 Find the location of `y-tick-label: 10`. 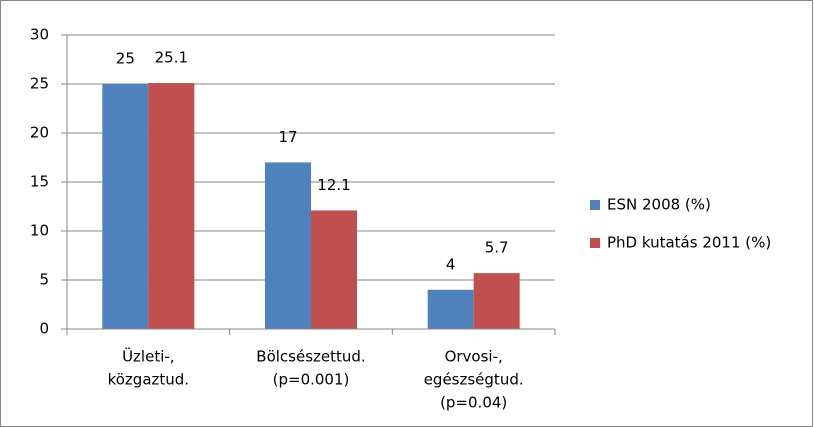

y-tick-label: 10 is located at coordinates (39, 231).